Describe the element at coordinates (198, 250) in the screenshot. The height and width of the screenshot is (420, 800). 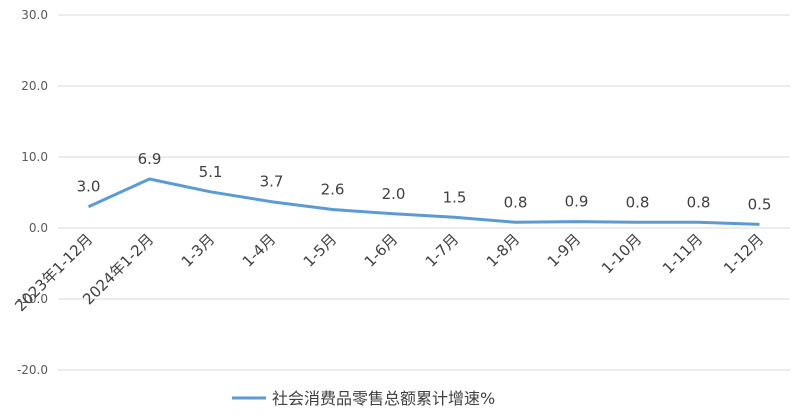
I see `x-tick-label: 1-3月` at that location.